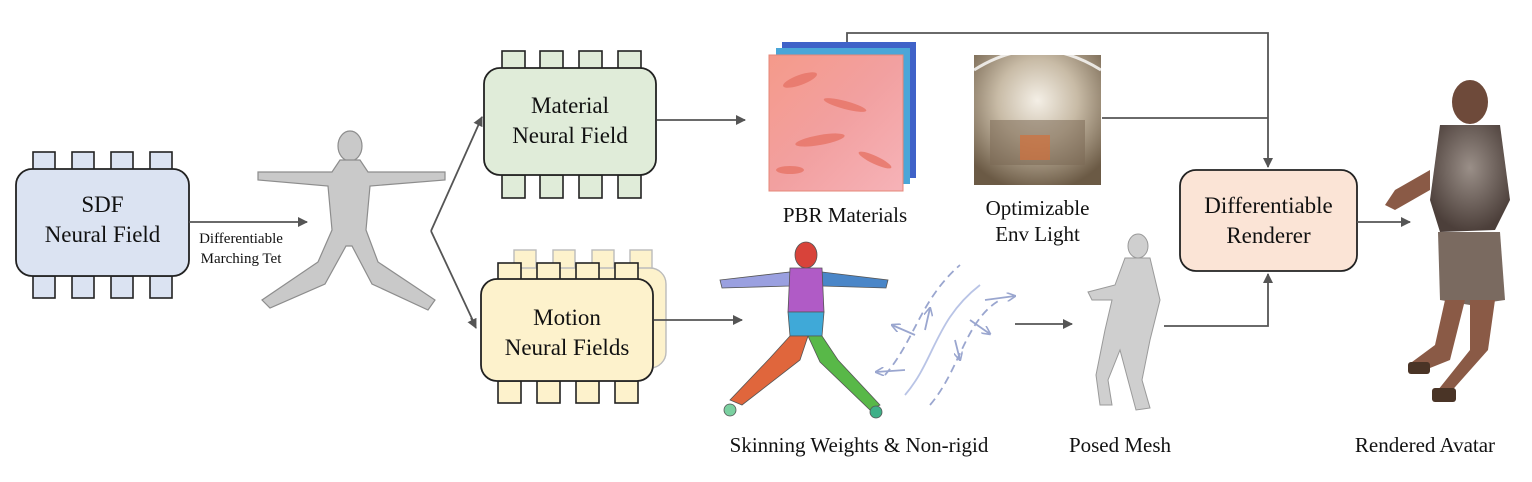 This screenshot has width=1532, height=482. Describe the element at coordinates (1218, 300) in the screenshot. I see `arrow-posed-to-renderer` at that location.